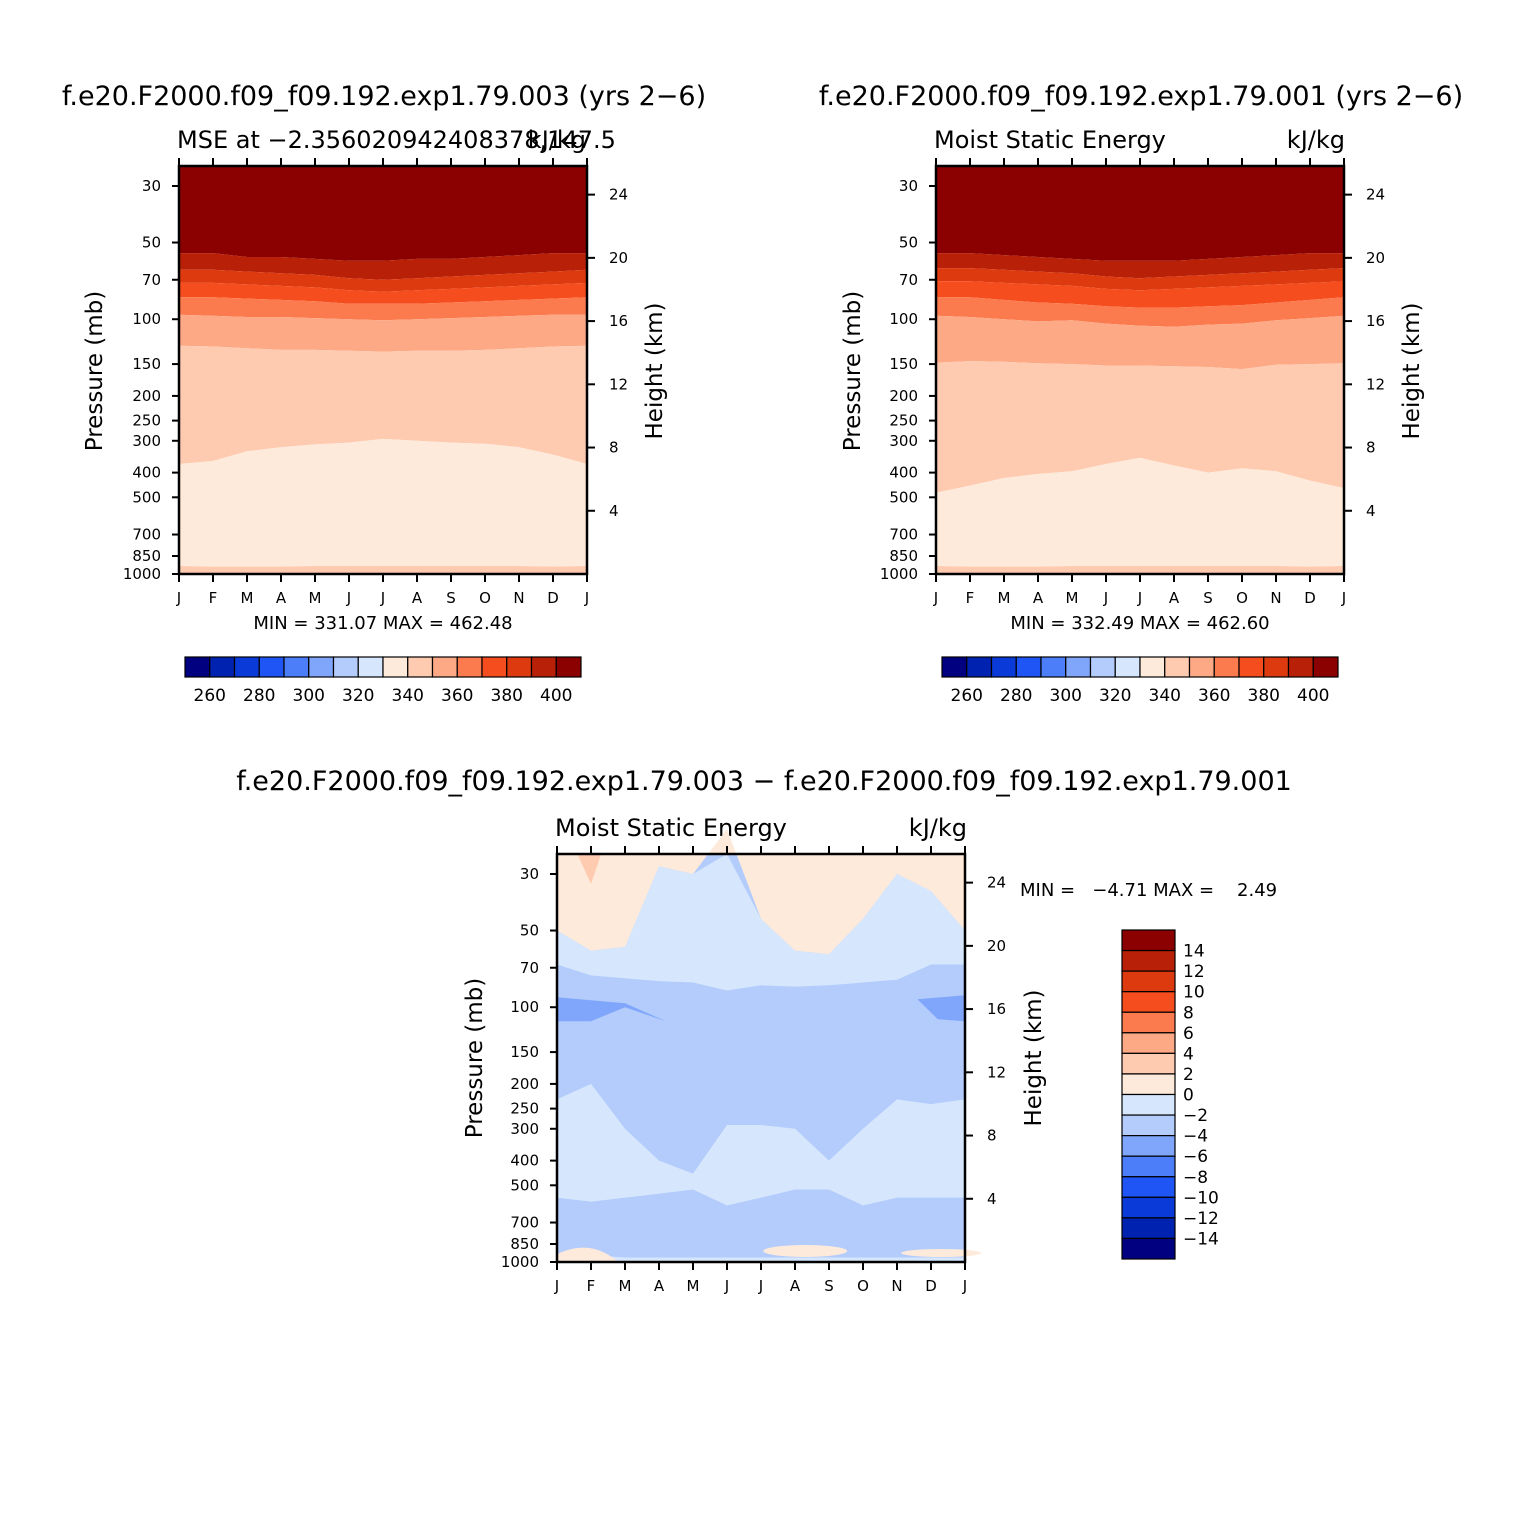 The width and height of the screenshot is (1524, 1524). What do you see at coordinates (903, 421) in the screenshot?
I see `right-ytick-label: 250` at bounding box center [903, 421].